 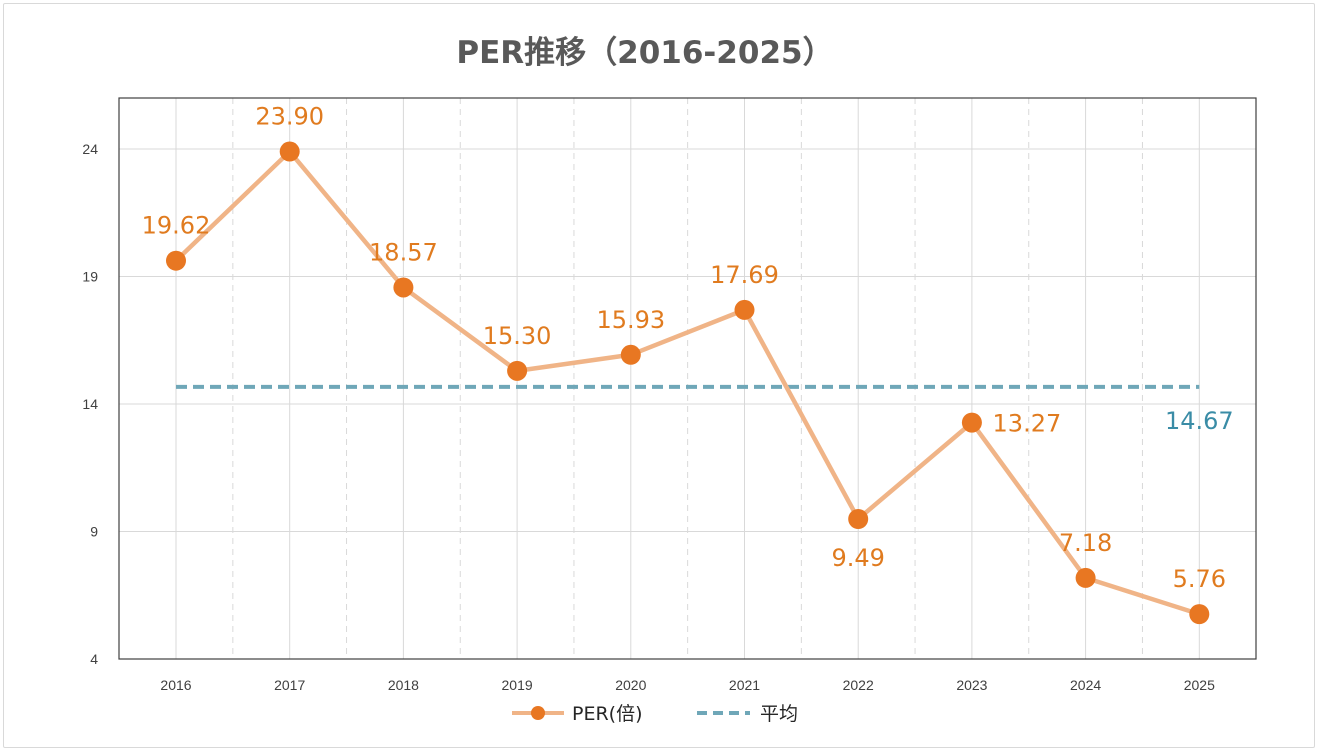 I want to click on y-tick-label: 9, so click(x=94, y=532).